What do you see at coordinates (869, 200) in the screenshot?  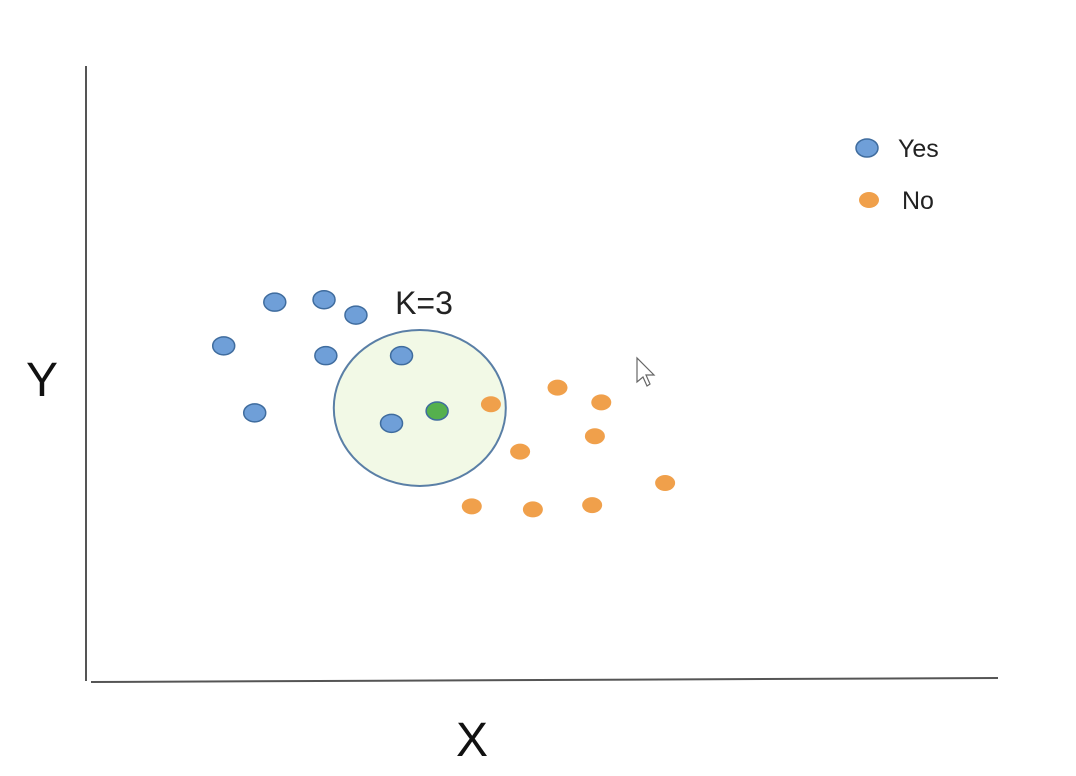 I see `legend-no-marker` at bounding box center [869, 200].